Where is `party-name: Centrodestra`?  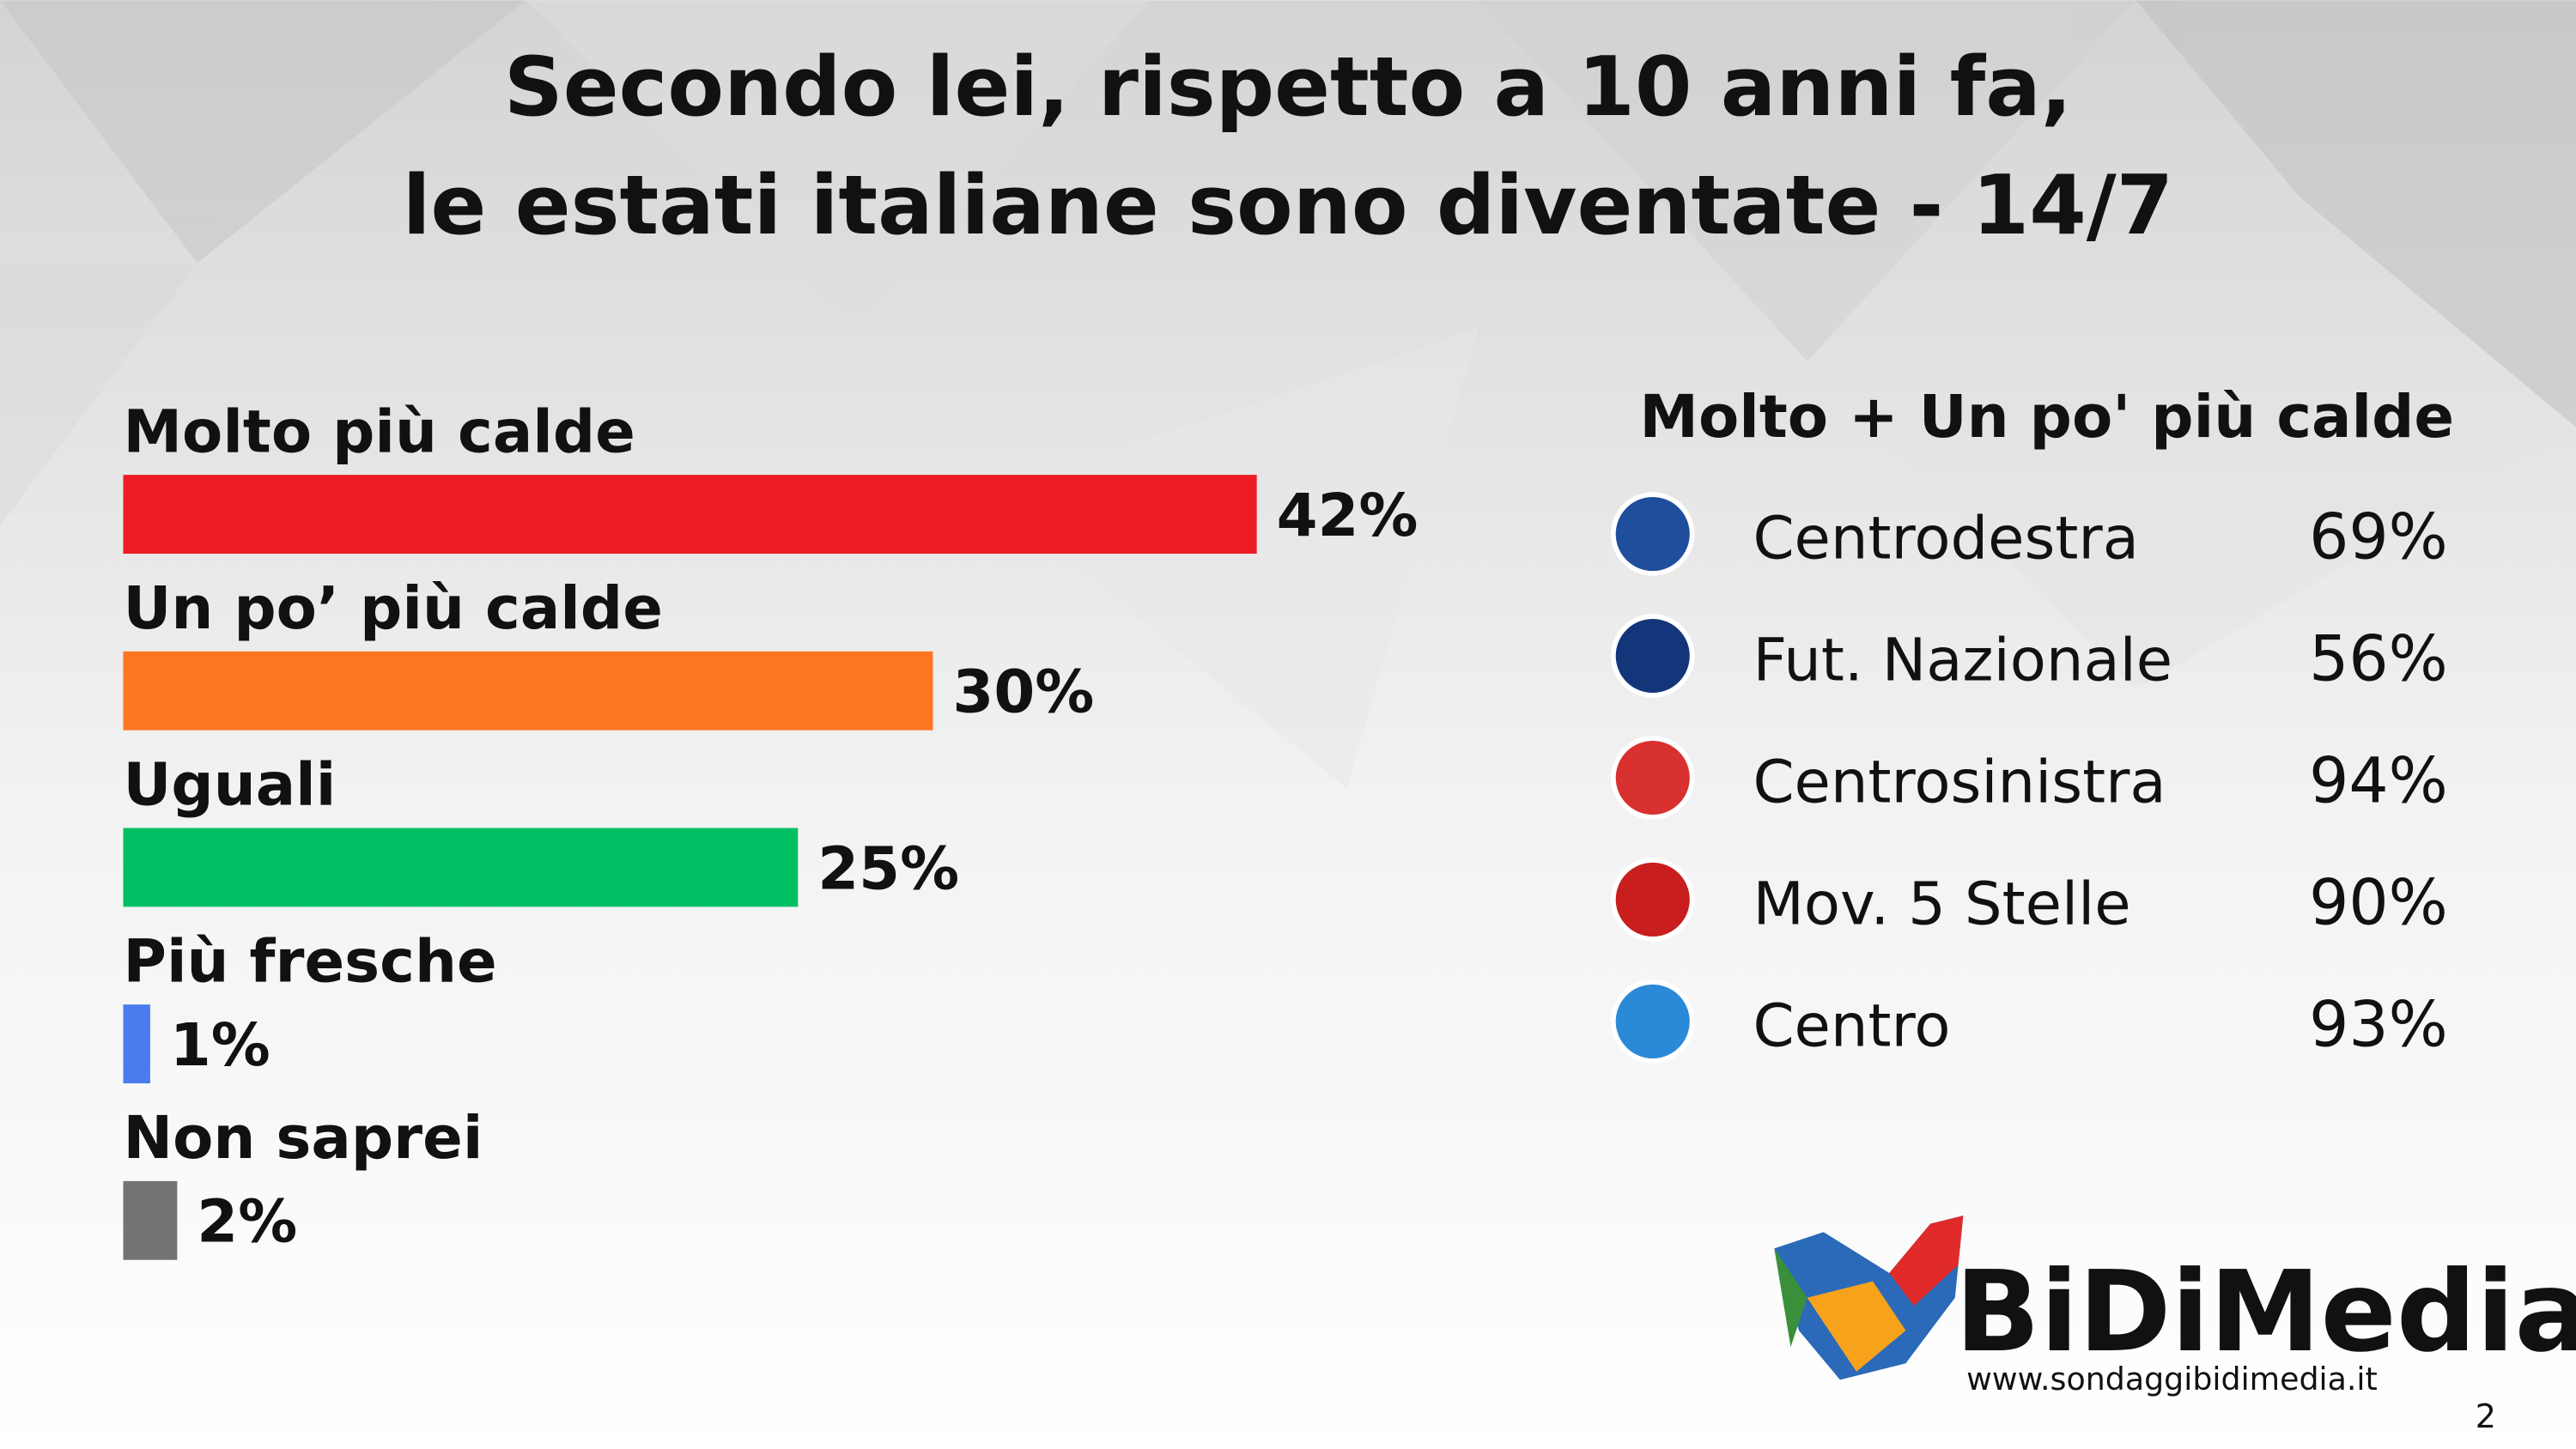 party-name: Centrodestra is located at coordinates (1945, 539).